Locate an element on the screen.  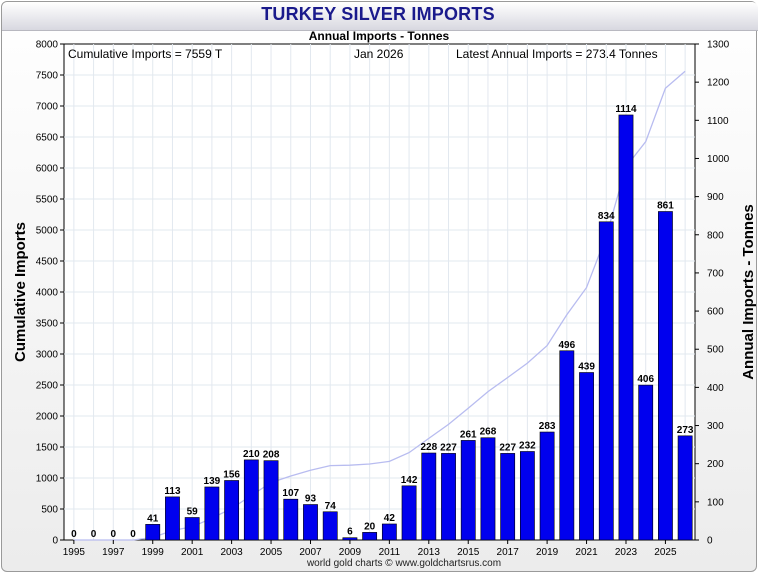
x-tick-label: 1995 is located at coordinates (74, 552).